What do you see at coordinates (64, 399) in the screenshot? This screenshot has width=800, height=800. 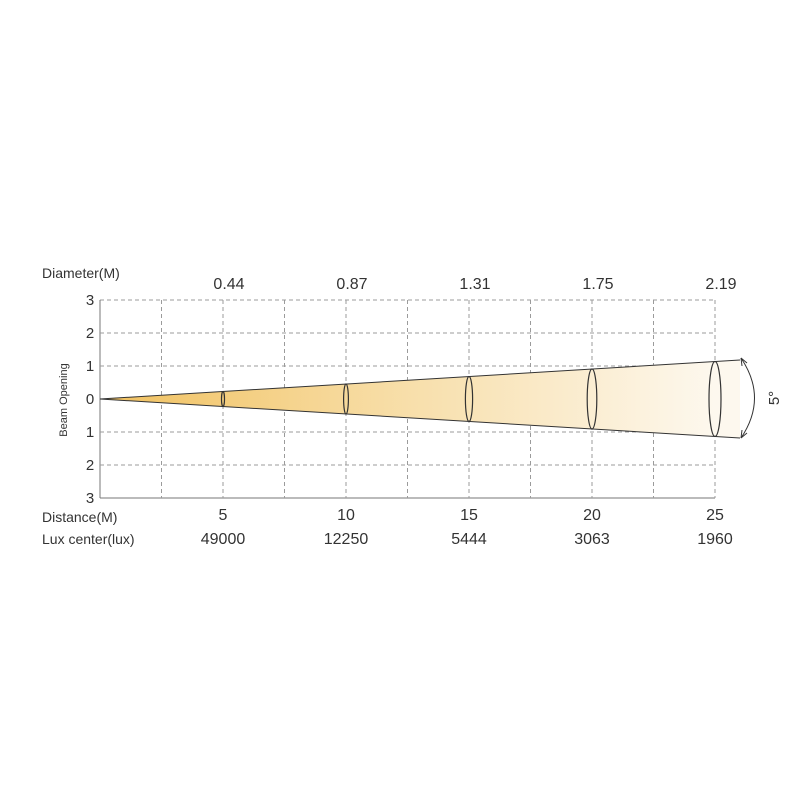 I see `beam-opening-label: Beam Opening` at bounding box center [64, 399].